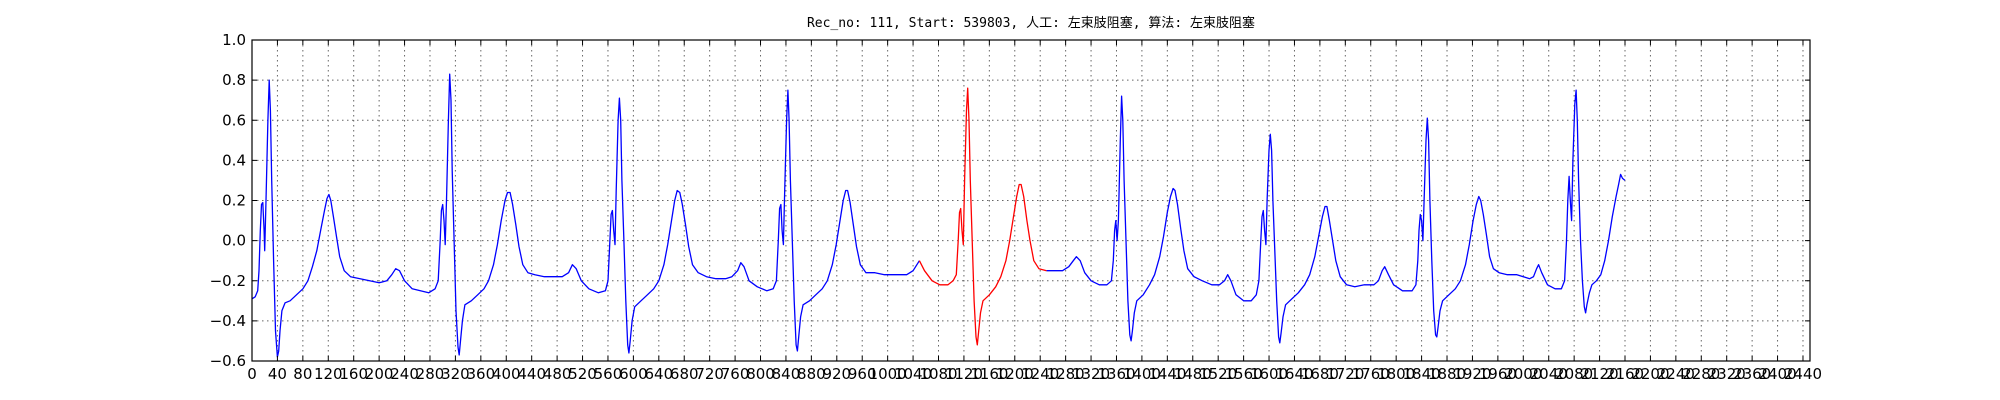 The image size is (2000, 400). What do you see at coordinates (1371, 374) in the screenshot?
I see `x-tick-label: 1760` at bounding box center [1371, 374].